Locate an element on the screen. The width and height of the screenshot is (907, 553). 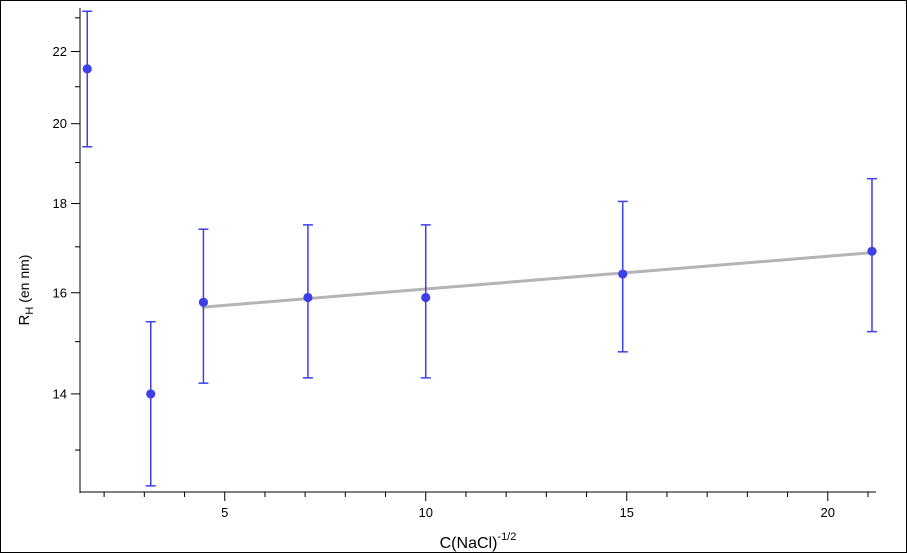
y-tick-label: 20 is located at coordinates (60, 123).